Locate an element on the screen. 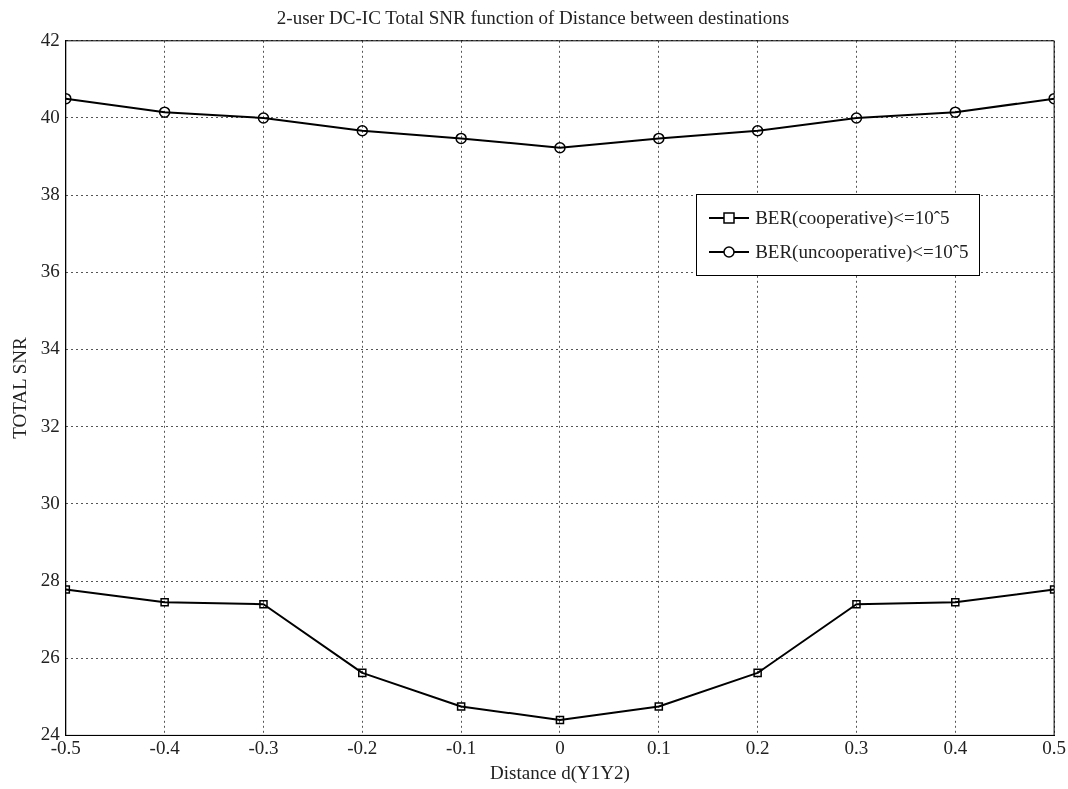 Image resolution: width=1068 pixels, height=789 pixels. chart-title: 2-user DC-IC Total SNR function of Distance between destinations is located at coordinates (533, 18).